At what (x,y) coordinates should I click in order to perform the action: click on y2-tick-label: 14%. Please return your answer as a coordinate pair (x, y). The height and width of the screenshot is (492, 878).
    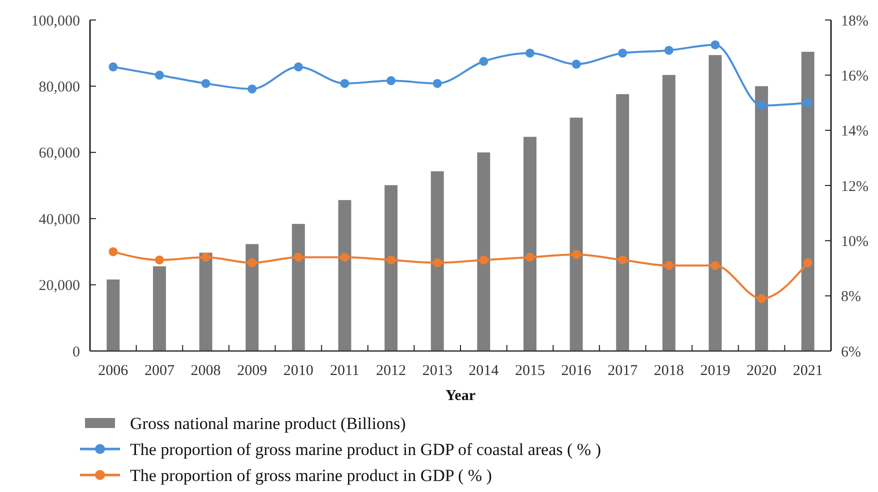
    Looking at the image, I should click on (854, 132).